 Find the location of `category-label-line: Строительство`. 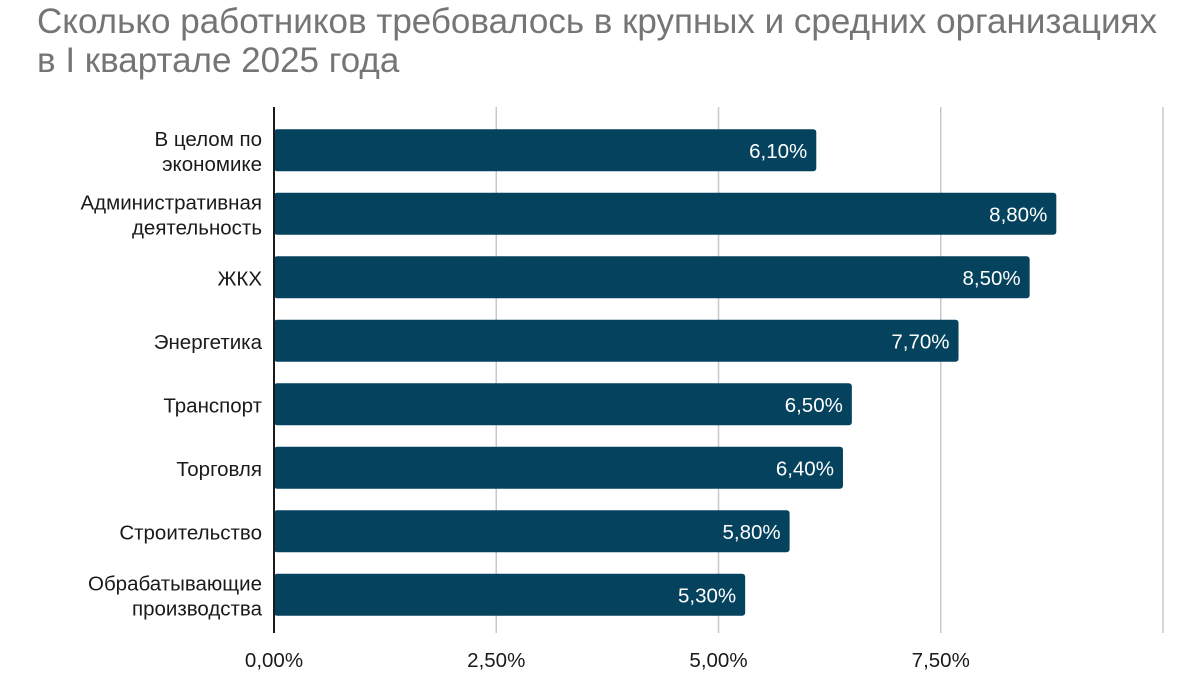

category-label-line: Строительство is located at coordinates (190, 532).